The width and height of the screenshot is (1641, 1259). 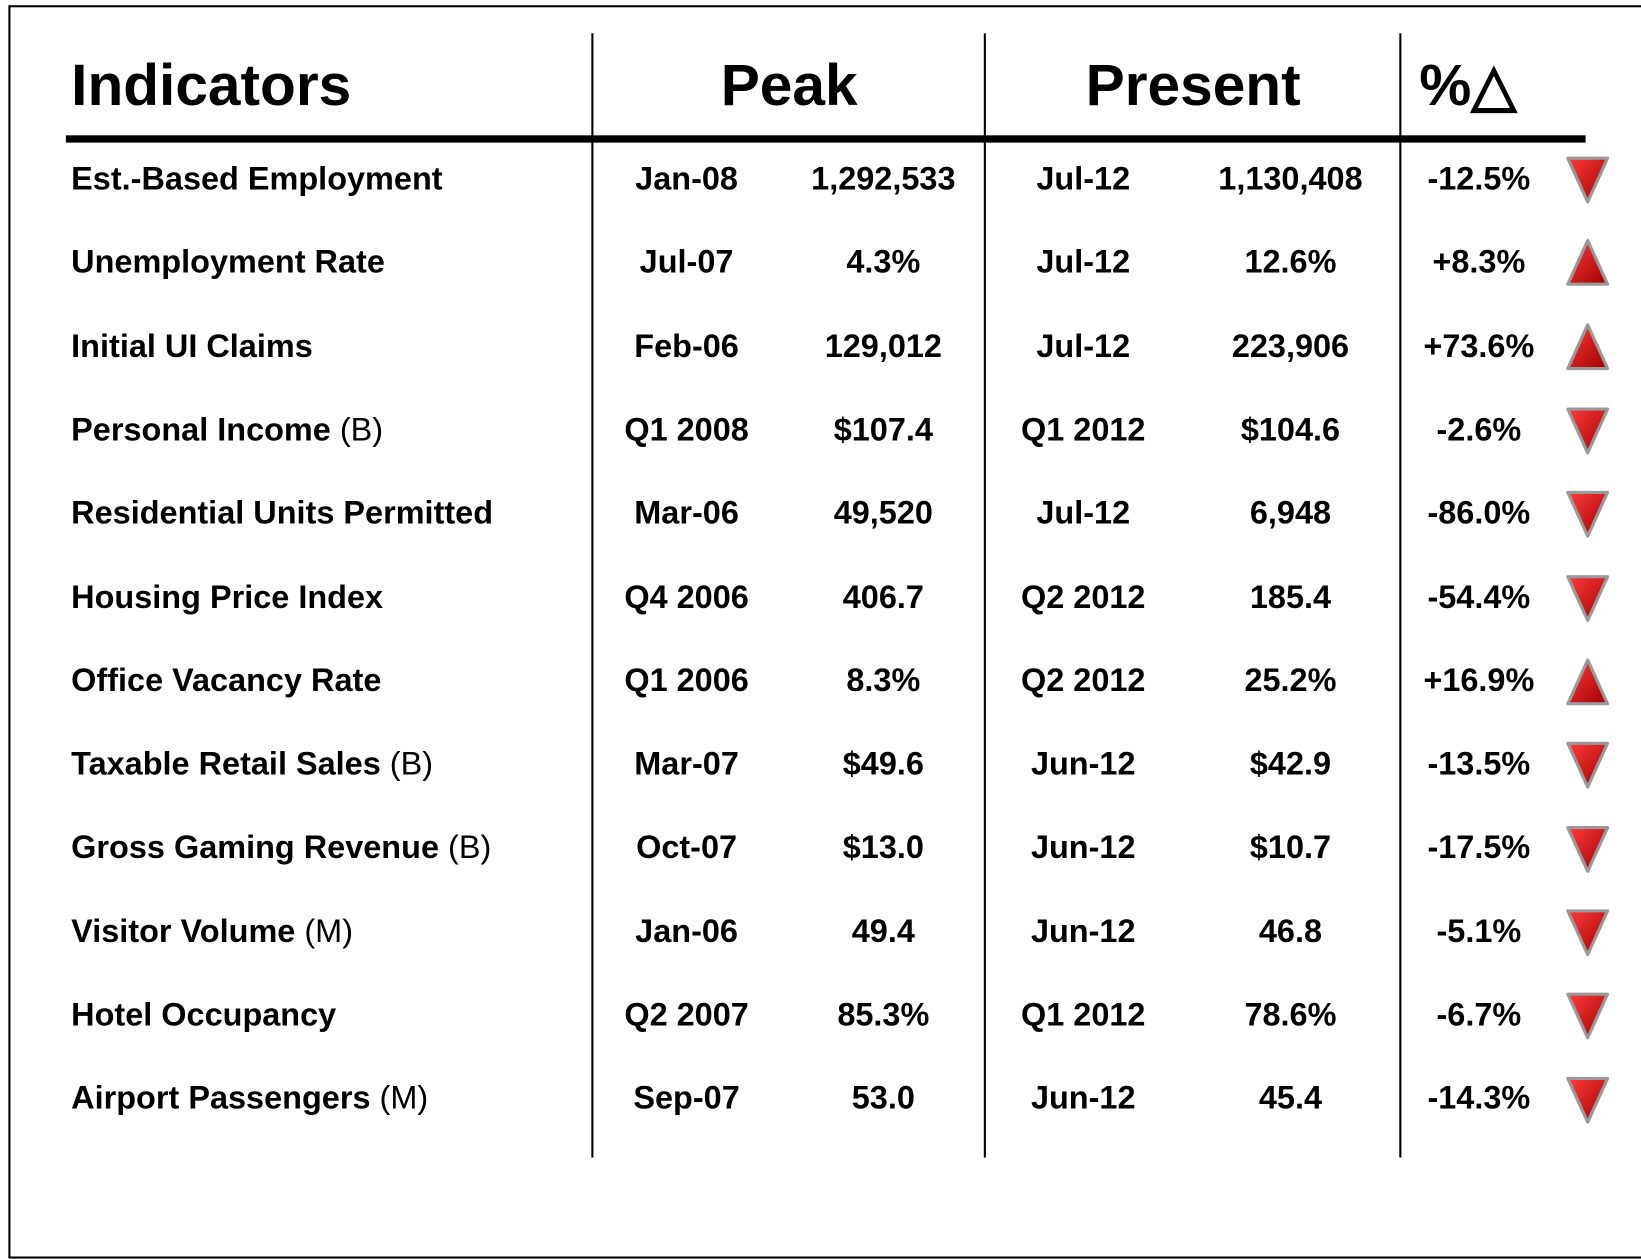 I want to click on change: -6.7%, so click(x=1479, y=1014).